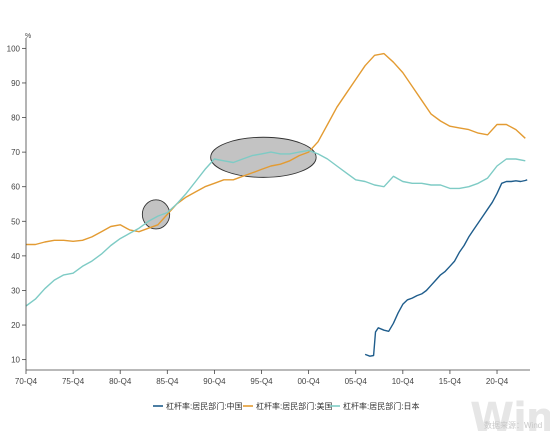  Describe the element at coordinates (497, 381) in the screenshot. I see `x-tick-label: 20-Q4` at that location.